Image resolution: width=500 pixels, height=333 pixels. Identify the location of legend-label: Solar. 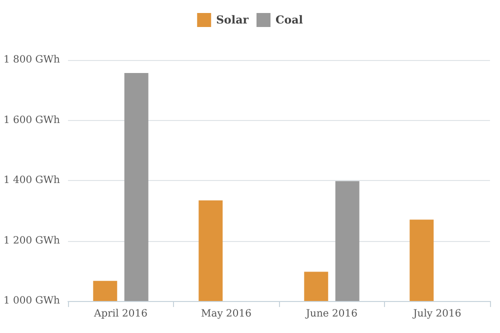
(232, 20).